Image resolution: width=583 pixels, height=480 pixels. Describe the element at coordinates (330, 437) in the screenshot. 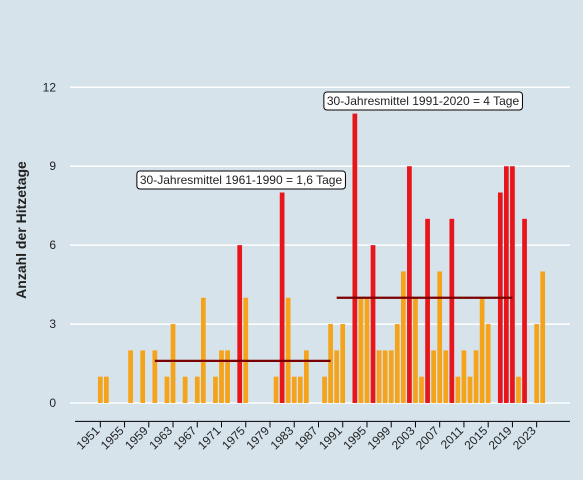

I see `x-tick-label: 1991` at that location.